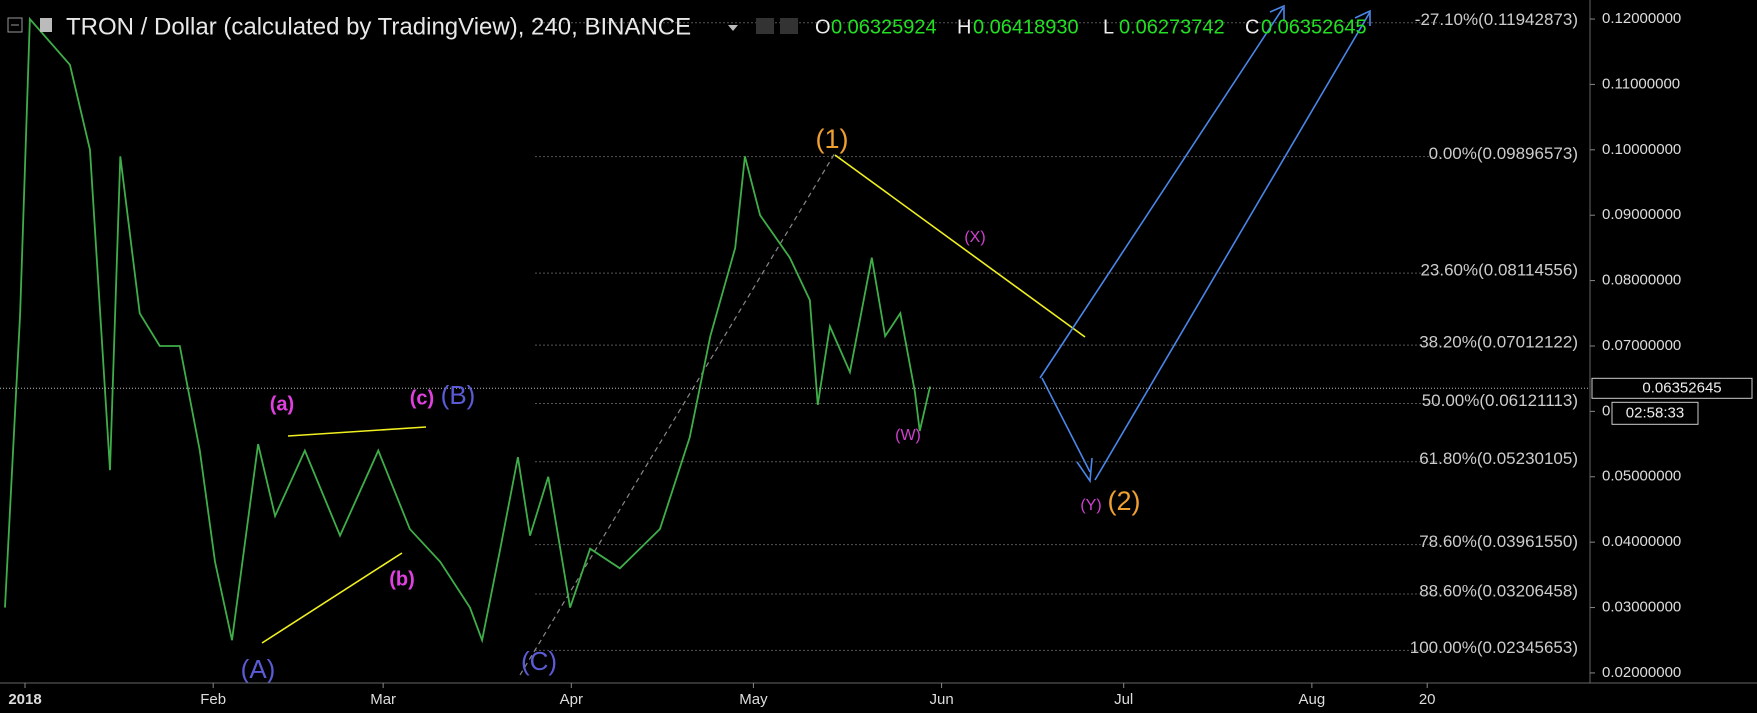 The image size is (1757, 713). Describe the element at coordinates (1499, 270) in the screenshot. I see `fib-label: 23.60%(0.08114556)` at that location.